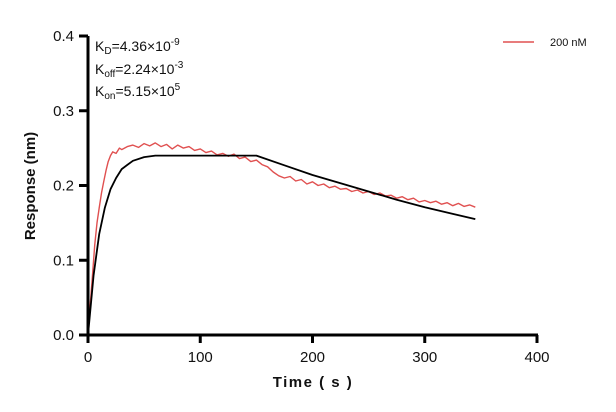 This screenshot has width=616, height=412. Describe the element at coordinates (63, 36) in the screenshot. I see `y-tick-label: 0.4` at that location.